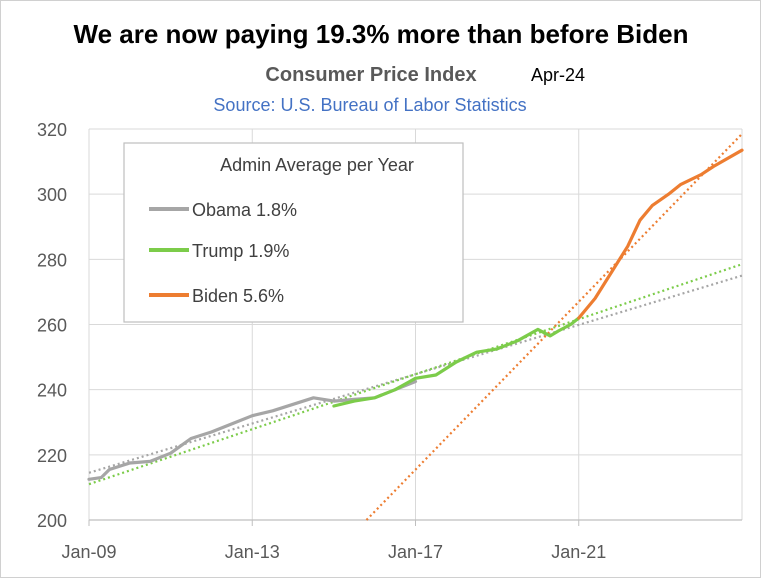  Describe the element at coordinates (415, 552) in the screenshot. I see `x-tick-label-Jan-17: Jan-17` at that location.